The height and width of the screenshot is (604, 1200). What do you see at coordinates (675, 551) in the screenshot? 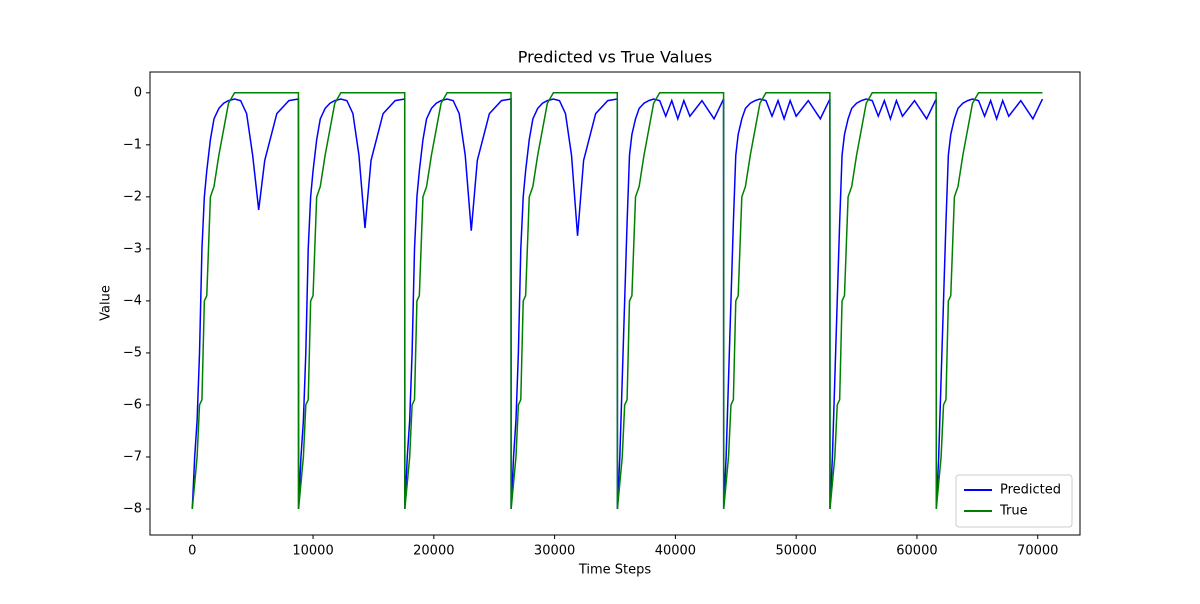
I see `x-tick-label: 40000` at bounding box center [675, 551].